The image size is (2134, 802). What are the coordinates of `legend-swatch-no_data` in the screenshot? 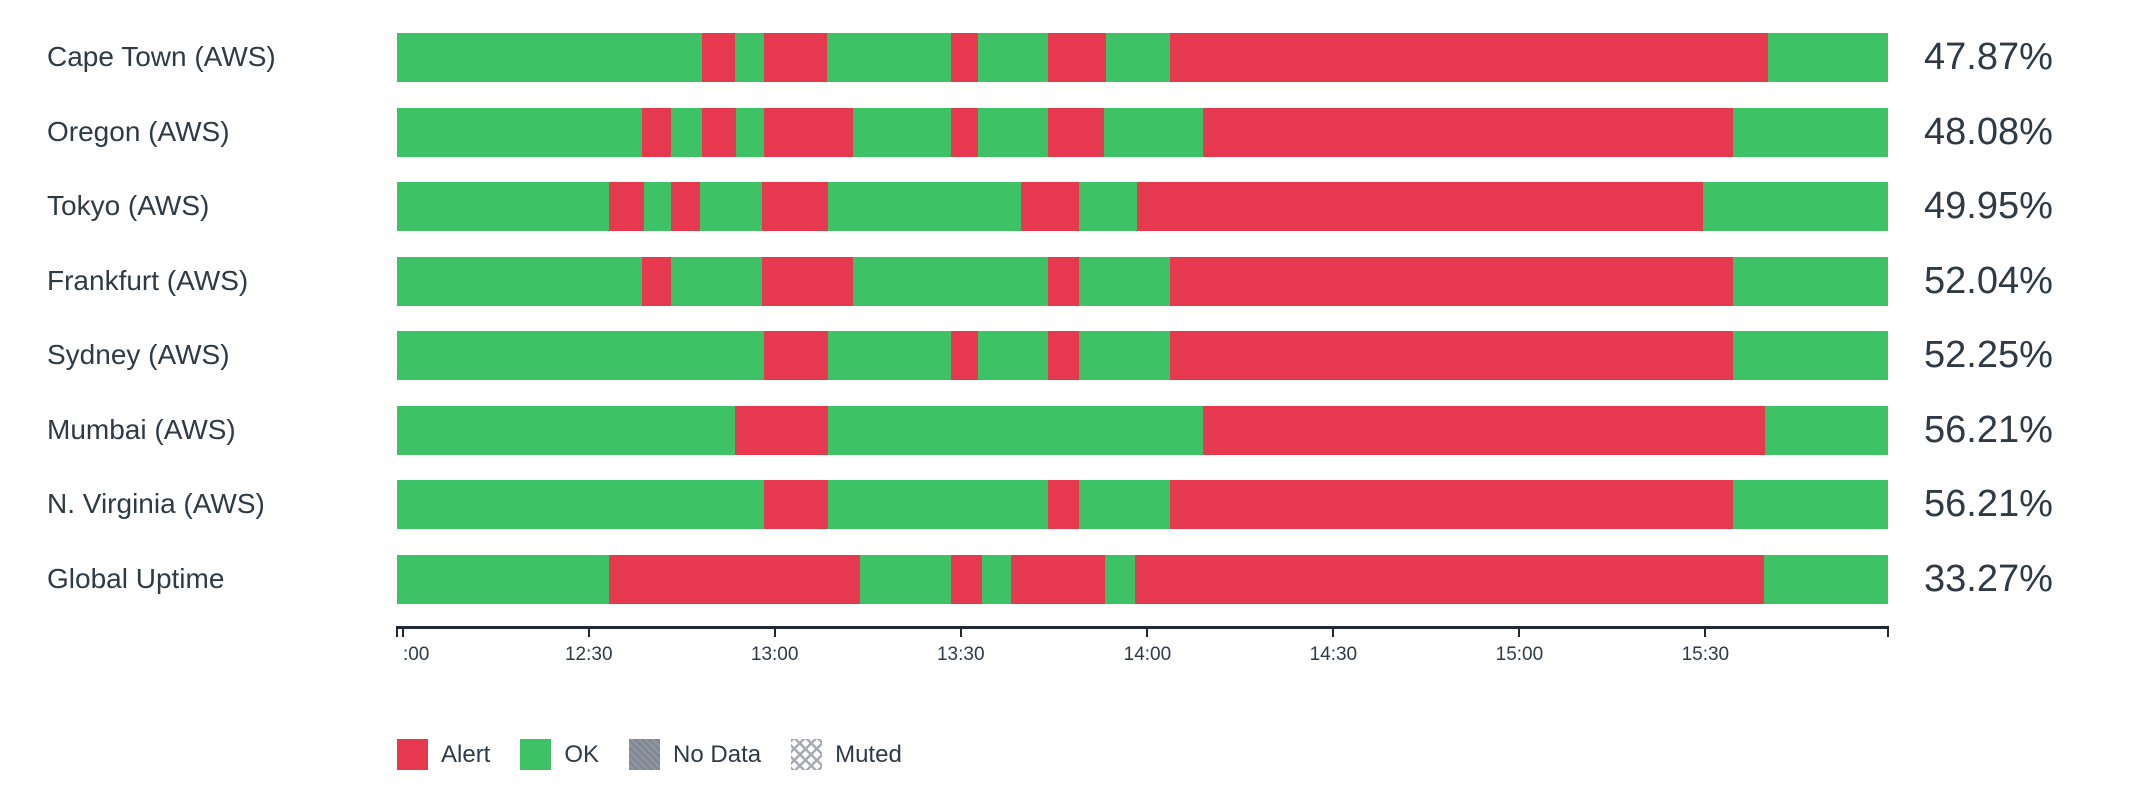 It's located at (645, 754).